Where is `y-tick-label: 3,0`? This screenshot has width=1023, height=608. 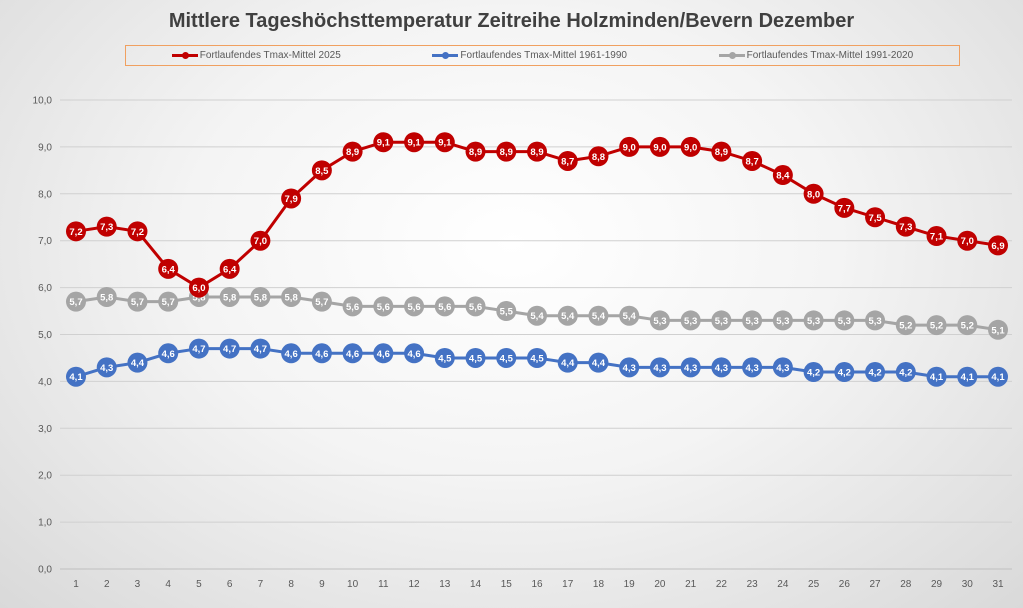
y-tick-label: 3,0 is located at coordinates (45, 429).